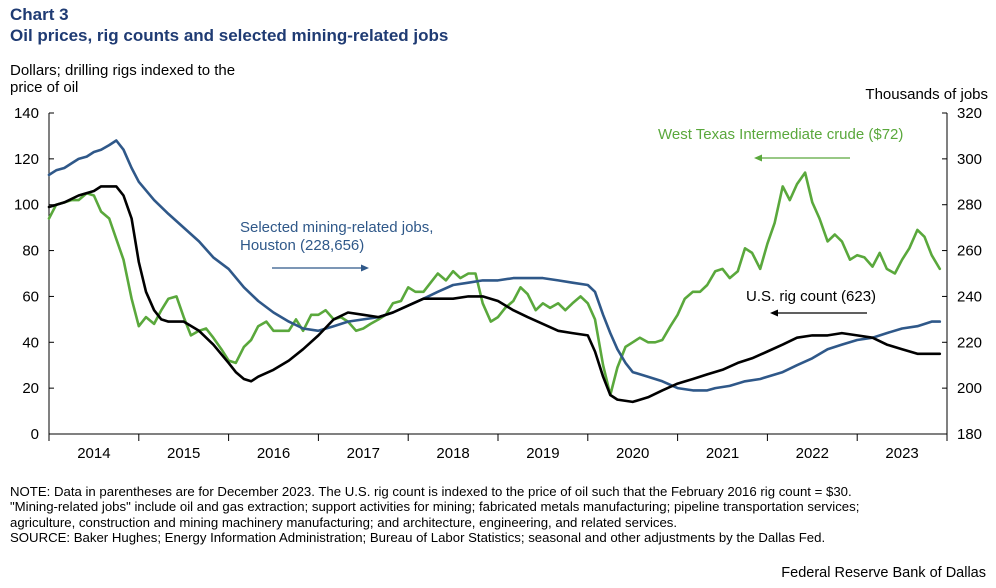 The height and width of the screenshot is (588, 996). Describe the element at coordinates (542, 453) in the screenshot. I see `x-tick-label: 2019` at that location.